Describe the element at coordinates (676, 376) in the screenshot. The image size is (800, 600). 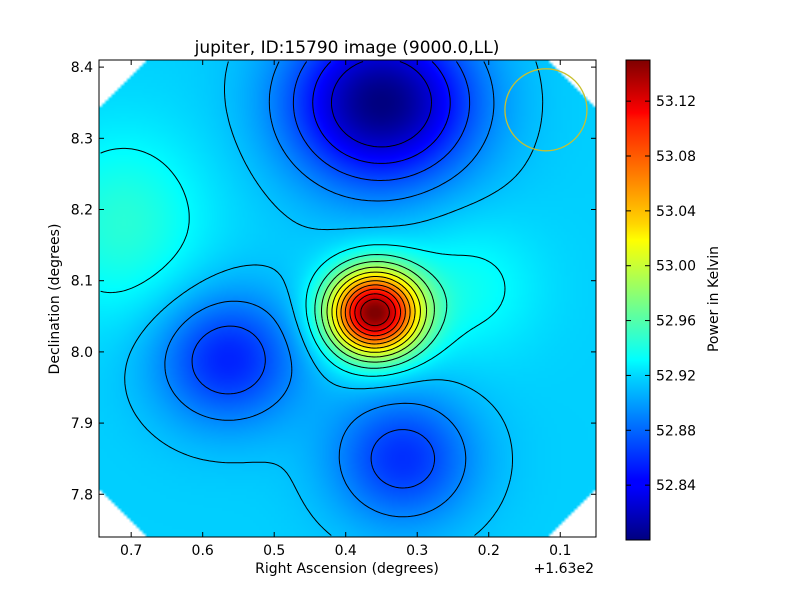
I see `colorbar-tick-label: 52.92` at that location.